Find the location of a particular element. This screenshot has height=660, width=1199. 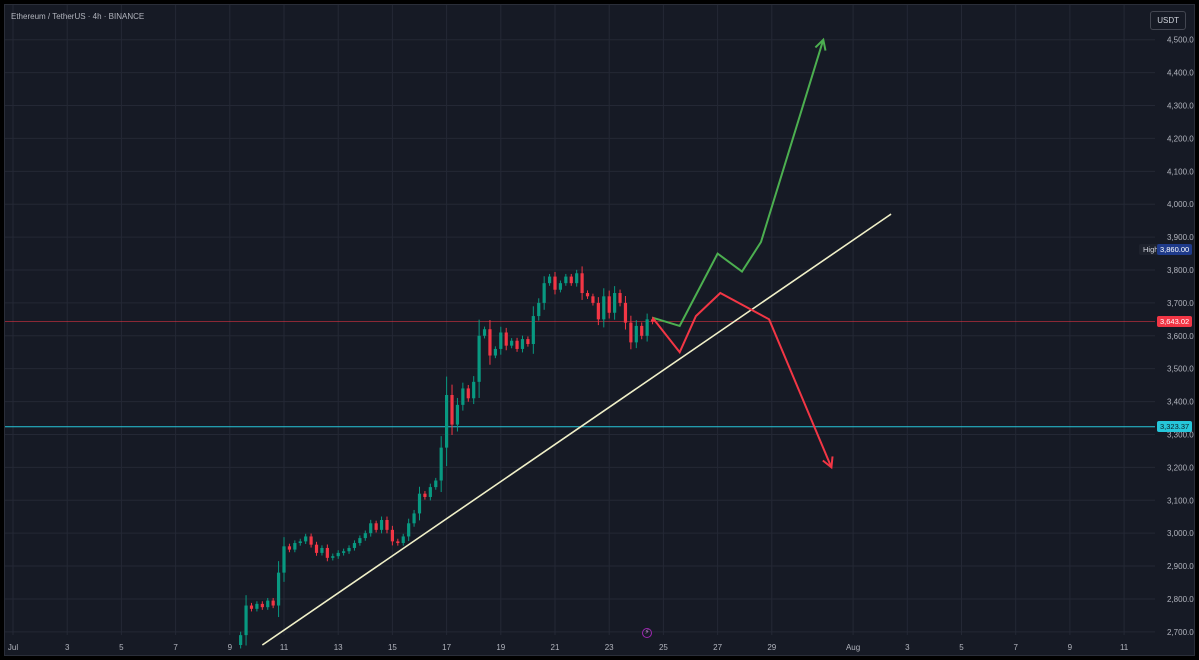

y-tick-label: 3,200.00 is located at coordinates (1181, 467).